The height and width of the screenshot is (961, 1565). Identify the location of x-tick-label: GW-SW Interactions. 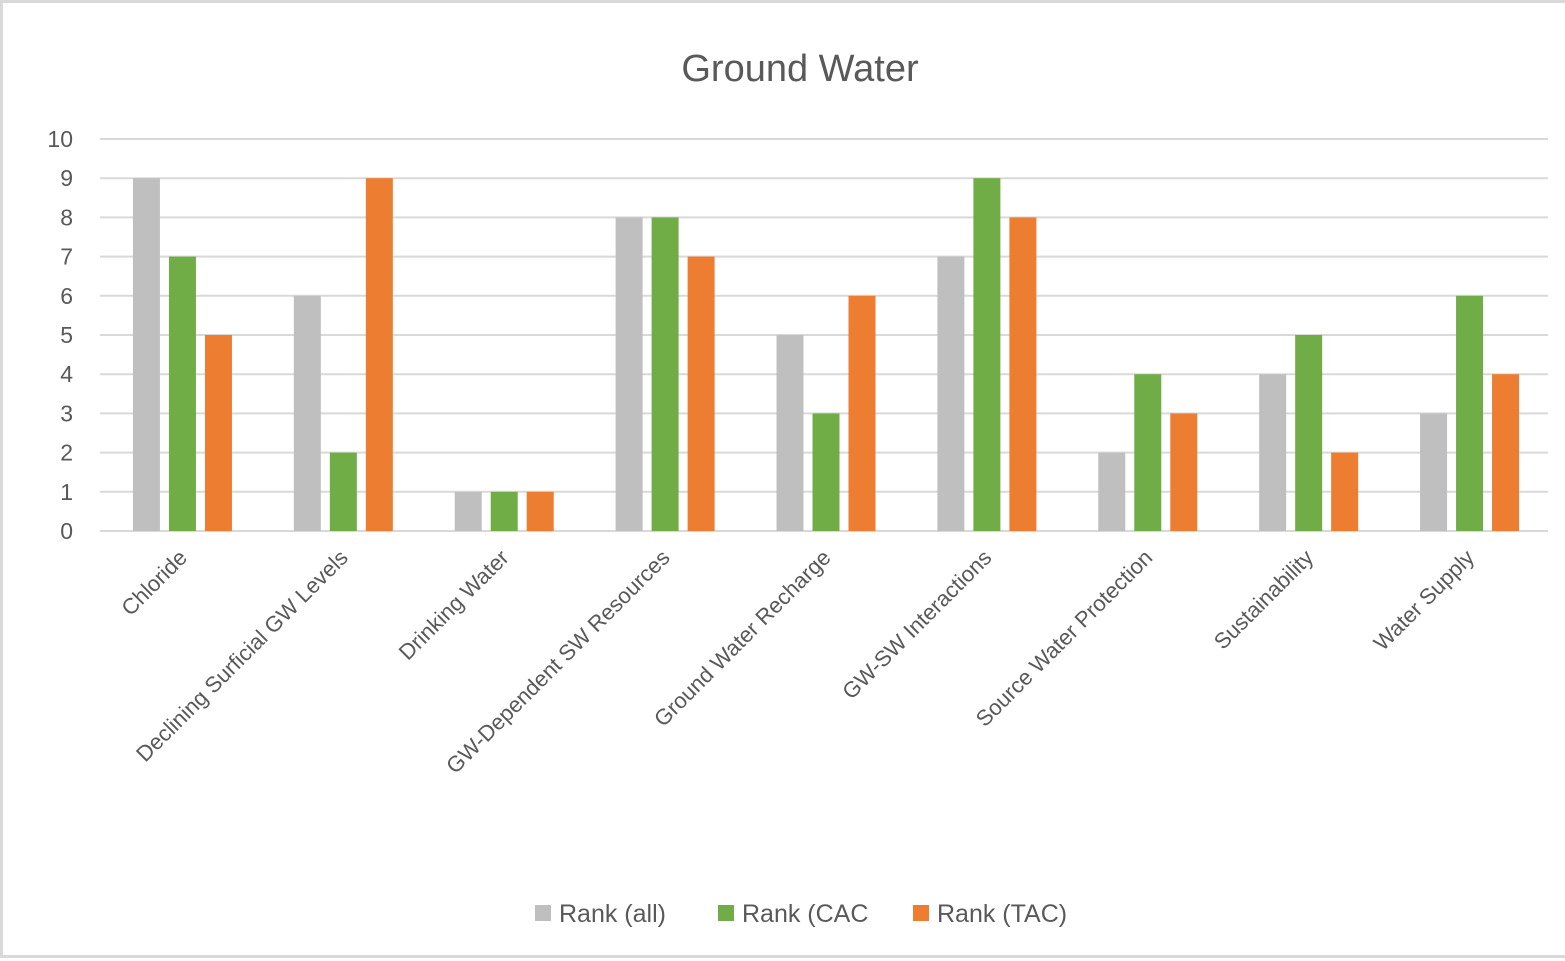
(916, 624).